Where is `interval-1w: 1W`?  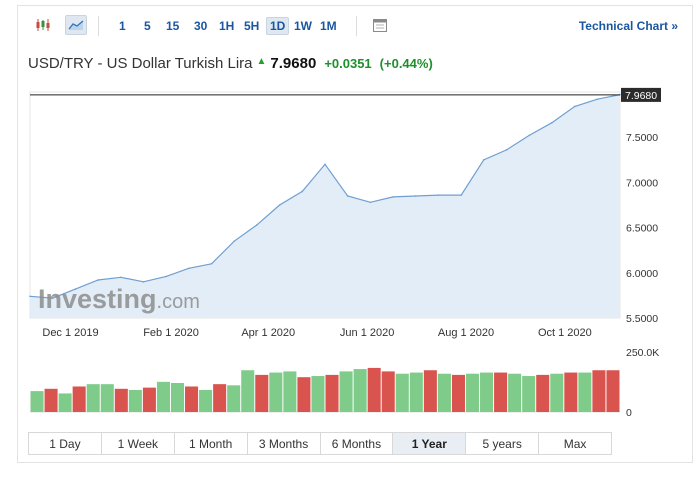 interval-1w: 1W is located at coordinates (303, 26).